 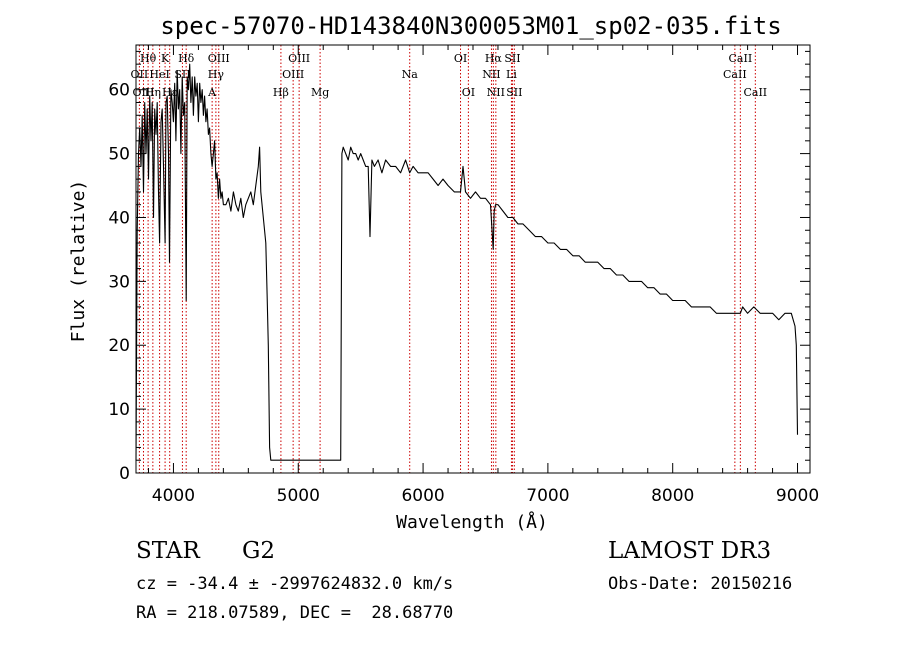 What do you see at coordinates (468, 92) in the screenshot?
I see `marker-label-18: OI` at bounding box center [468, 92].